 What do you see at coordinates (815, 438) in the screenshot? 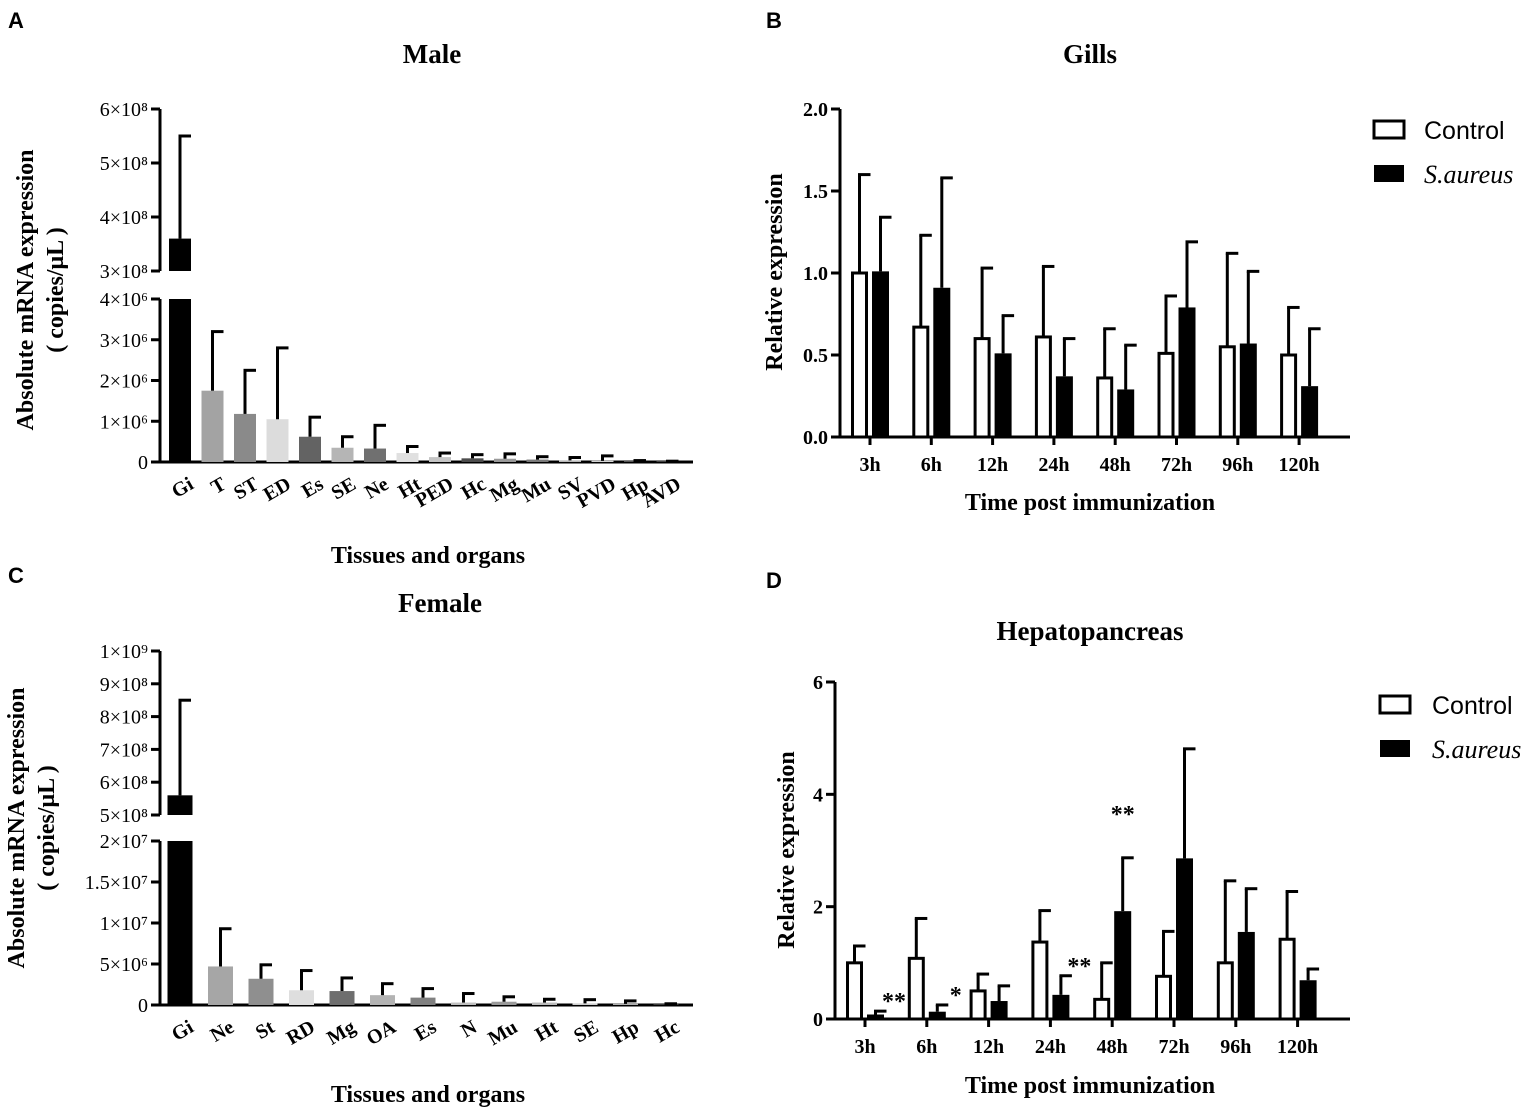
I see `chart-b-ytick-label: 0.0` at bounding box center [815, 438].